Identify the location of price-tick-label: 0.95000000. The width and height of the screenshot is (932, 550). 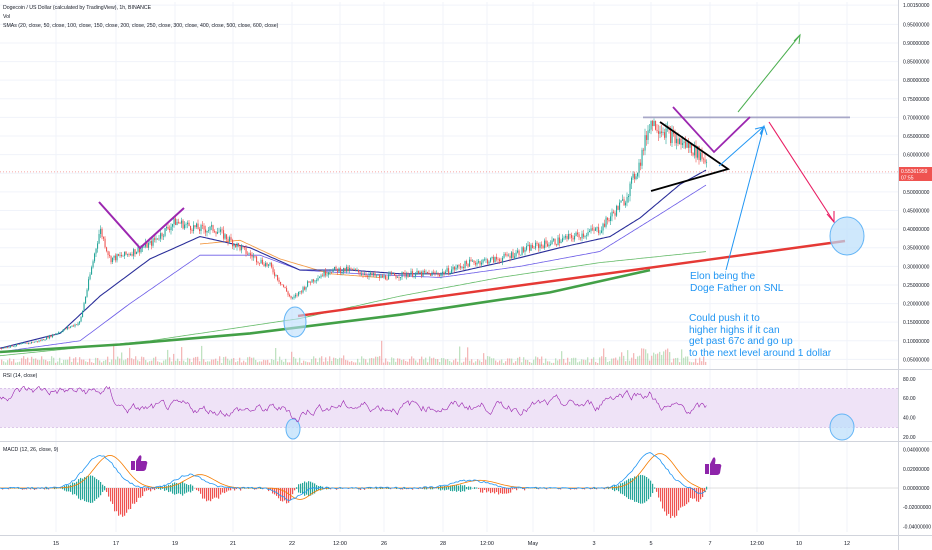
(916, 25).